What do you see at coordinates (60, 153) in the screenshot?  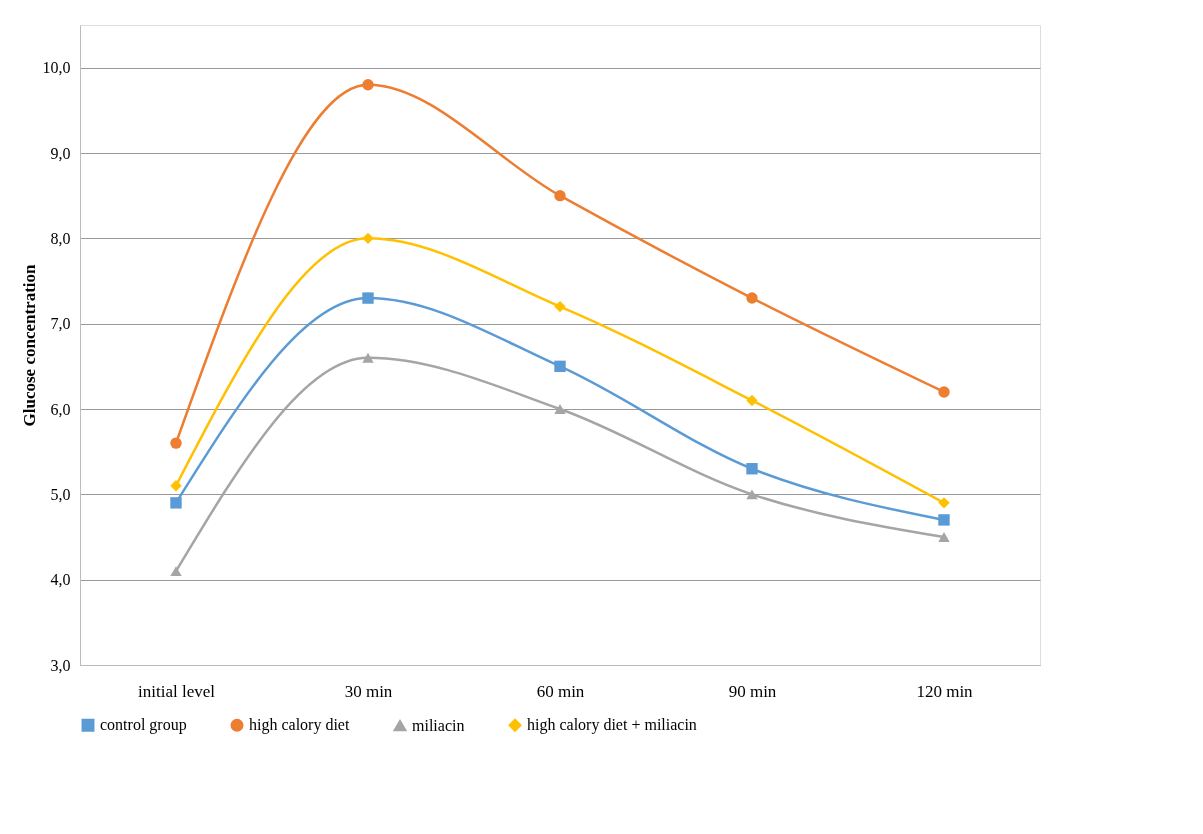 I see `y-tick-label: 9,0` at bounding box center [60, 153].